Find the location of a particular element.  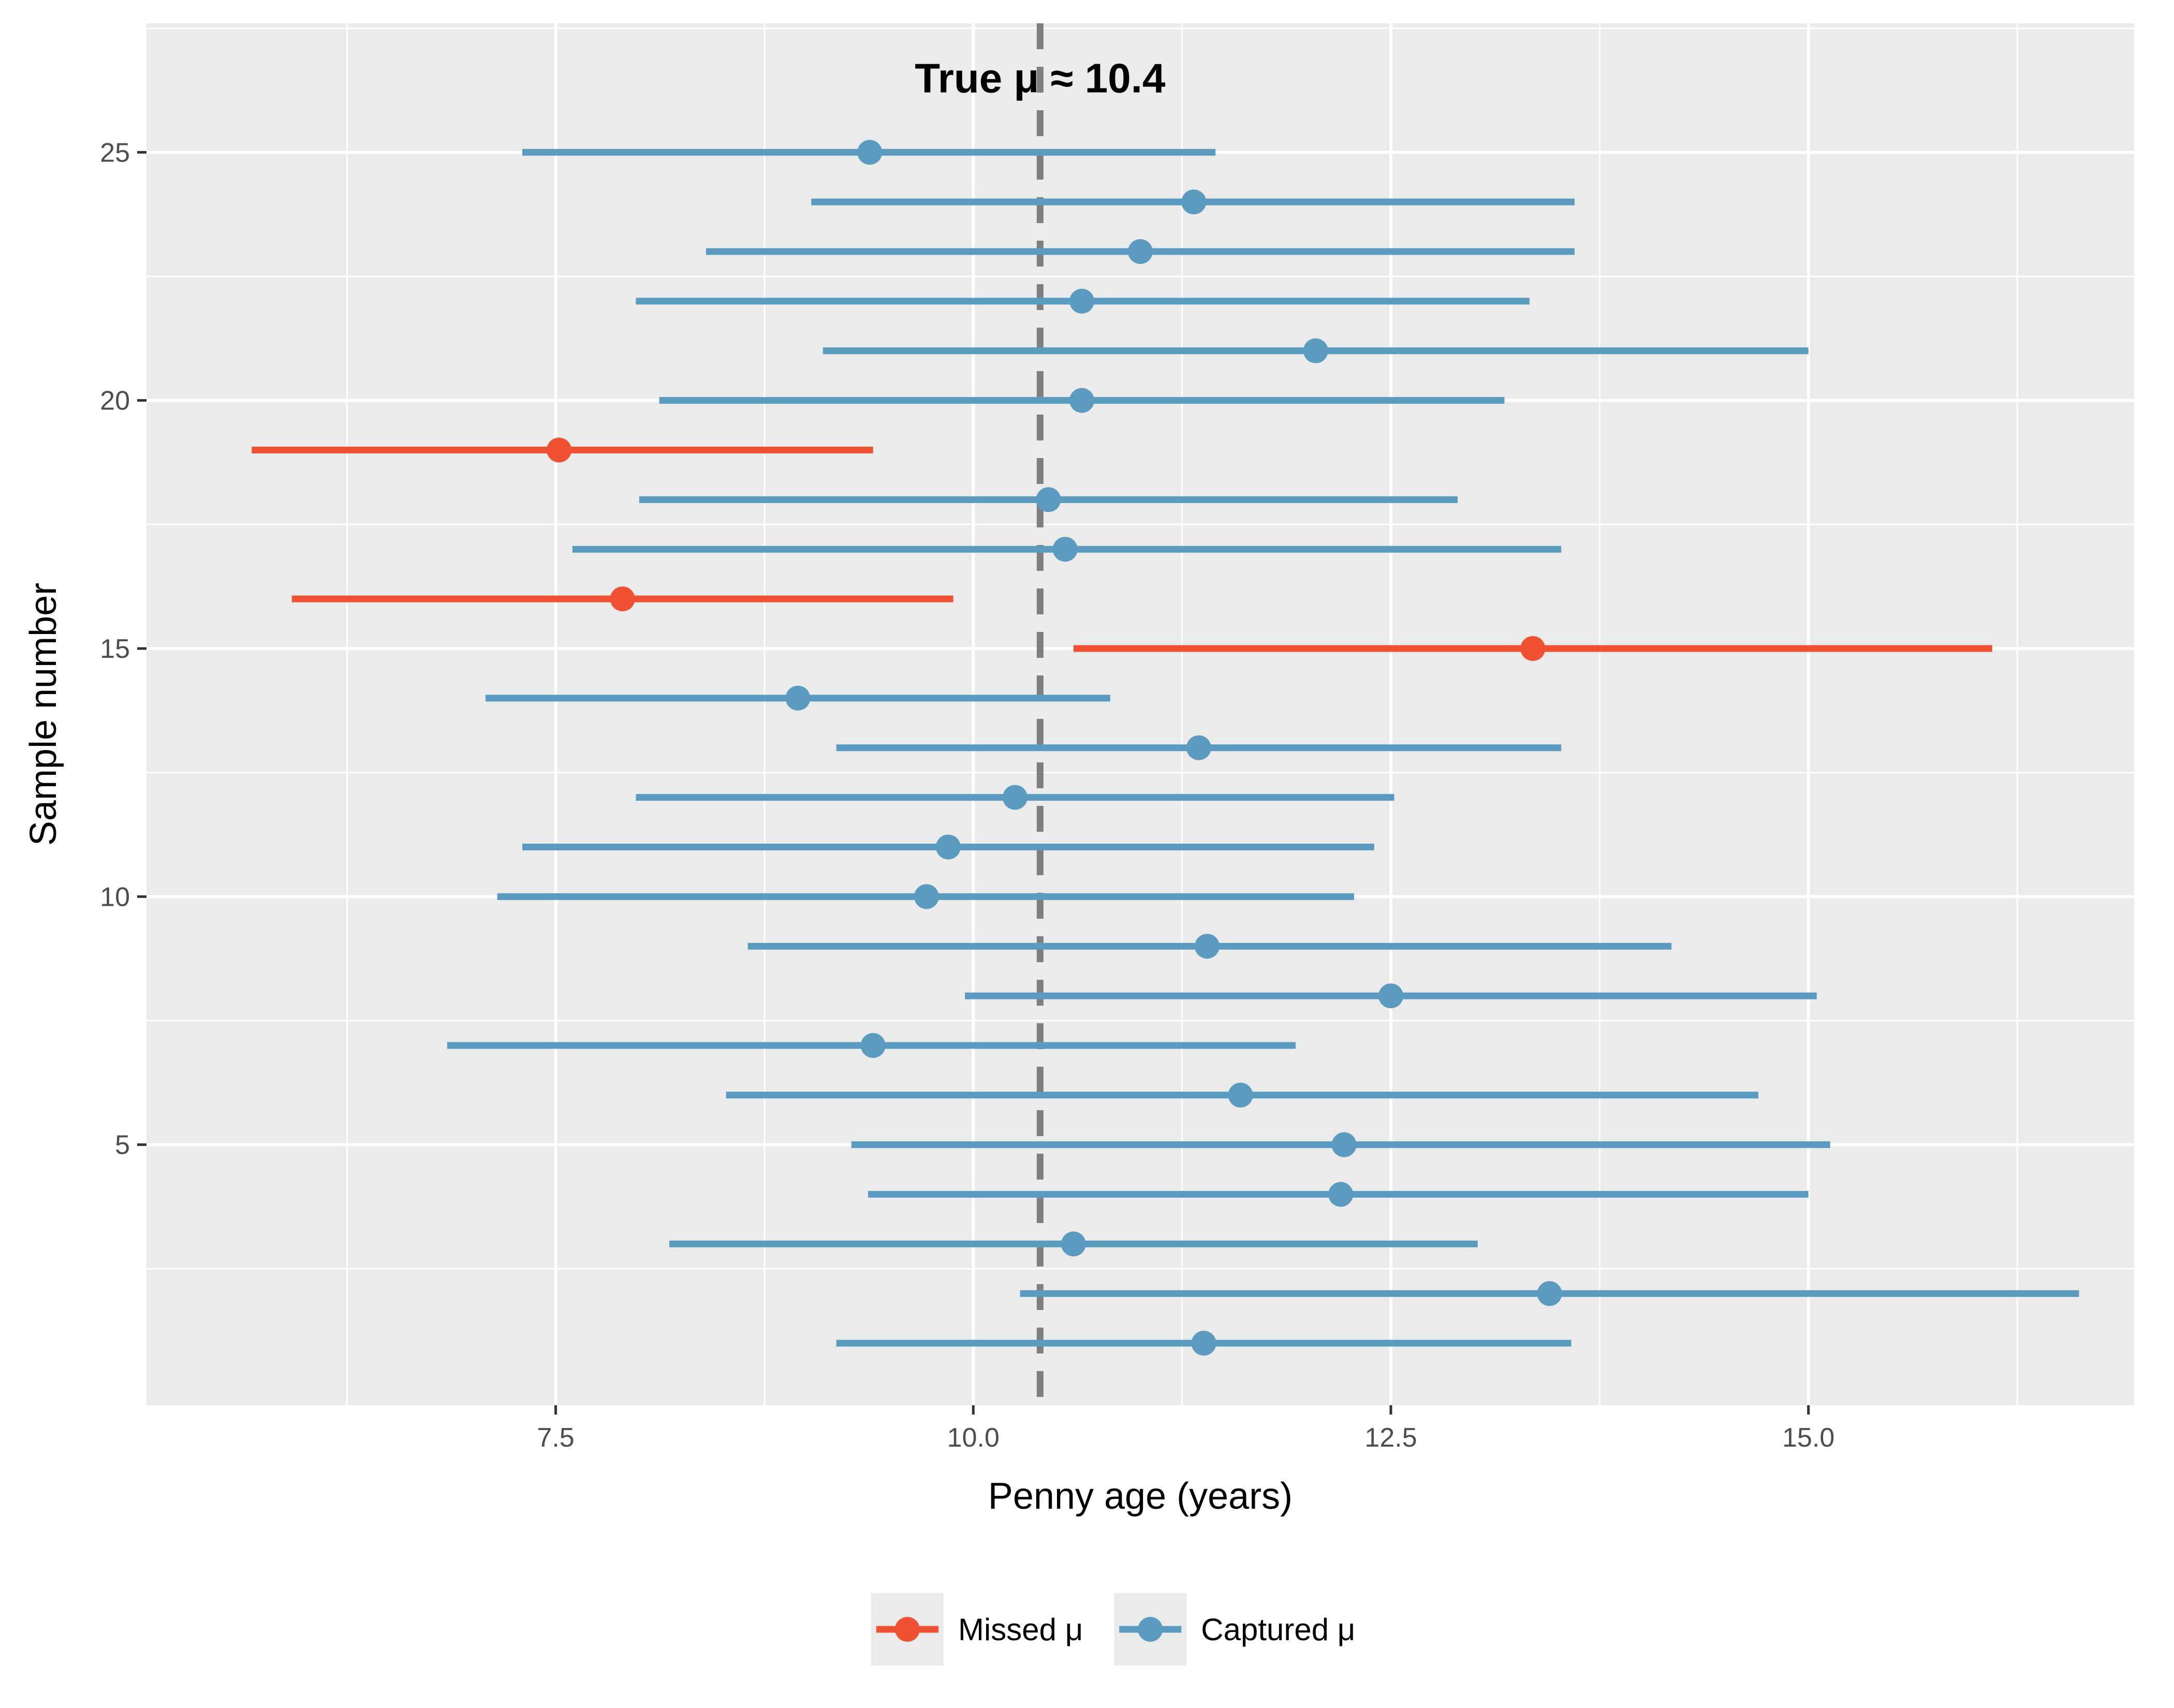

legend-label-captured: Captured μ is located at coordinates (1278, 1629).